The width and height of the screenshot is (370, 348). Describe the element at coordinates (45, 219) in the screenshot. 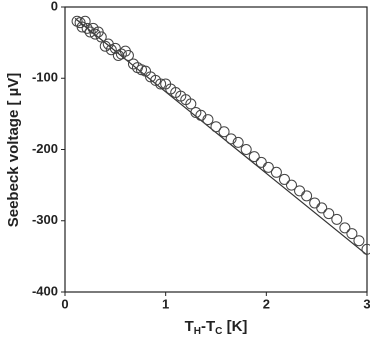

I see `y-tick-label: -300` at that location.